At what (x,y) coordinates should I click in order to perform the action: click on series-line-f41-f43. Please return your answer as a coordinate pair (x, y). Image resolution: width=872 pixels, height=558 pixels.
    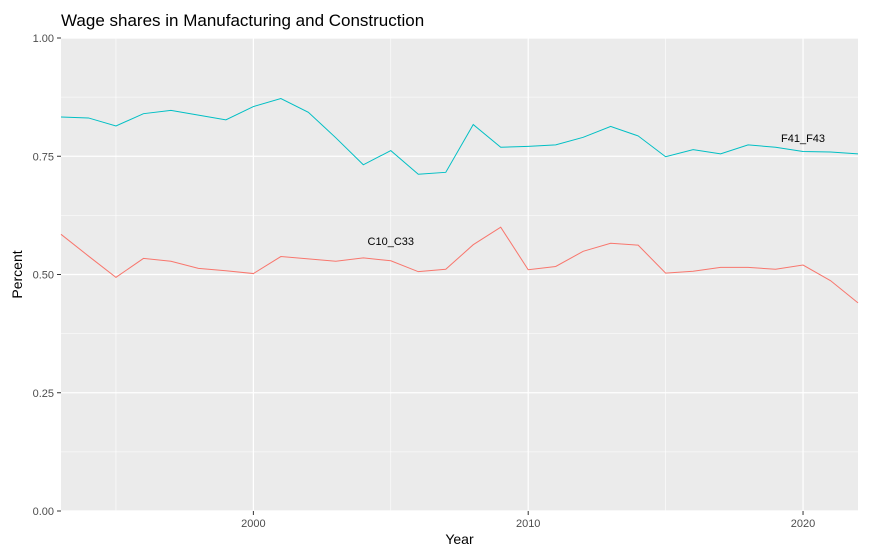
    Looking at the image, I should click on (459, 136).